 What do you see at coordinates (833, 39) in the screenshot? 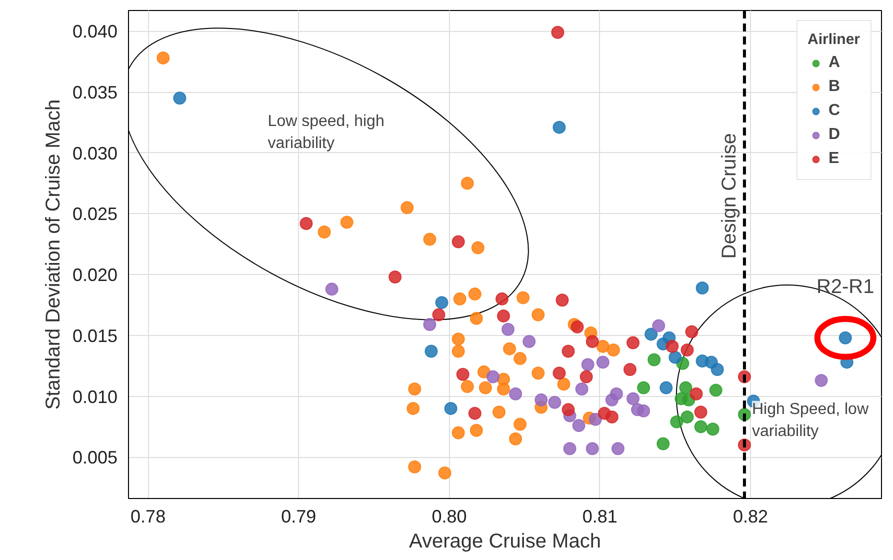
I see `legend-title: Airliner` at bounding box center [833, 39].